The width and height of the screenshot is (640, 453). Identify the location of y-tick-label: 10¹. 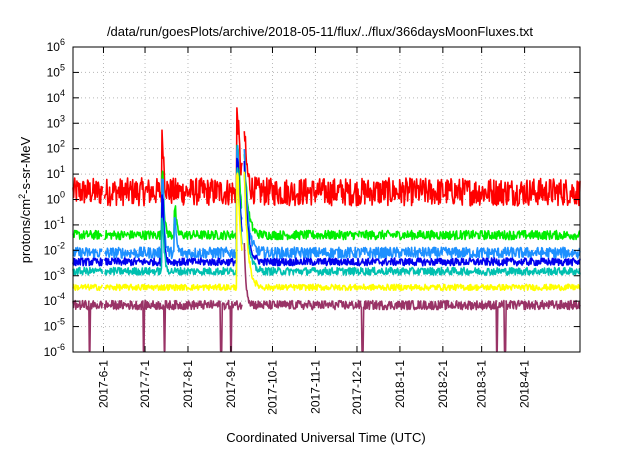
(56, 172).